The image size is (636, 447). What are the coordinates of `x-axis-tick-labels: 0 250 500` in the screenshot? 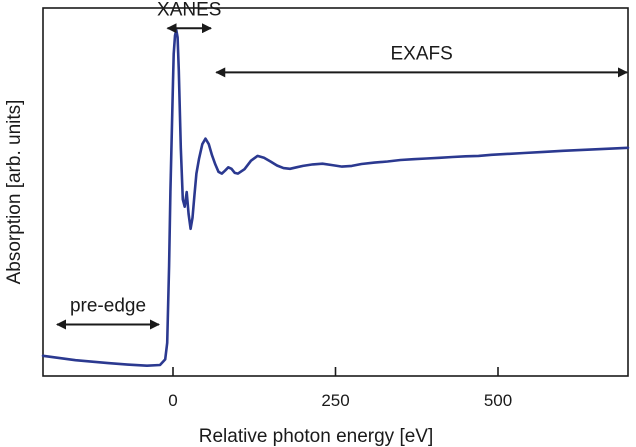 It's located at (340, 400).